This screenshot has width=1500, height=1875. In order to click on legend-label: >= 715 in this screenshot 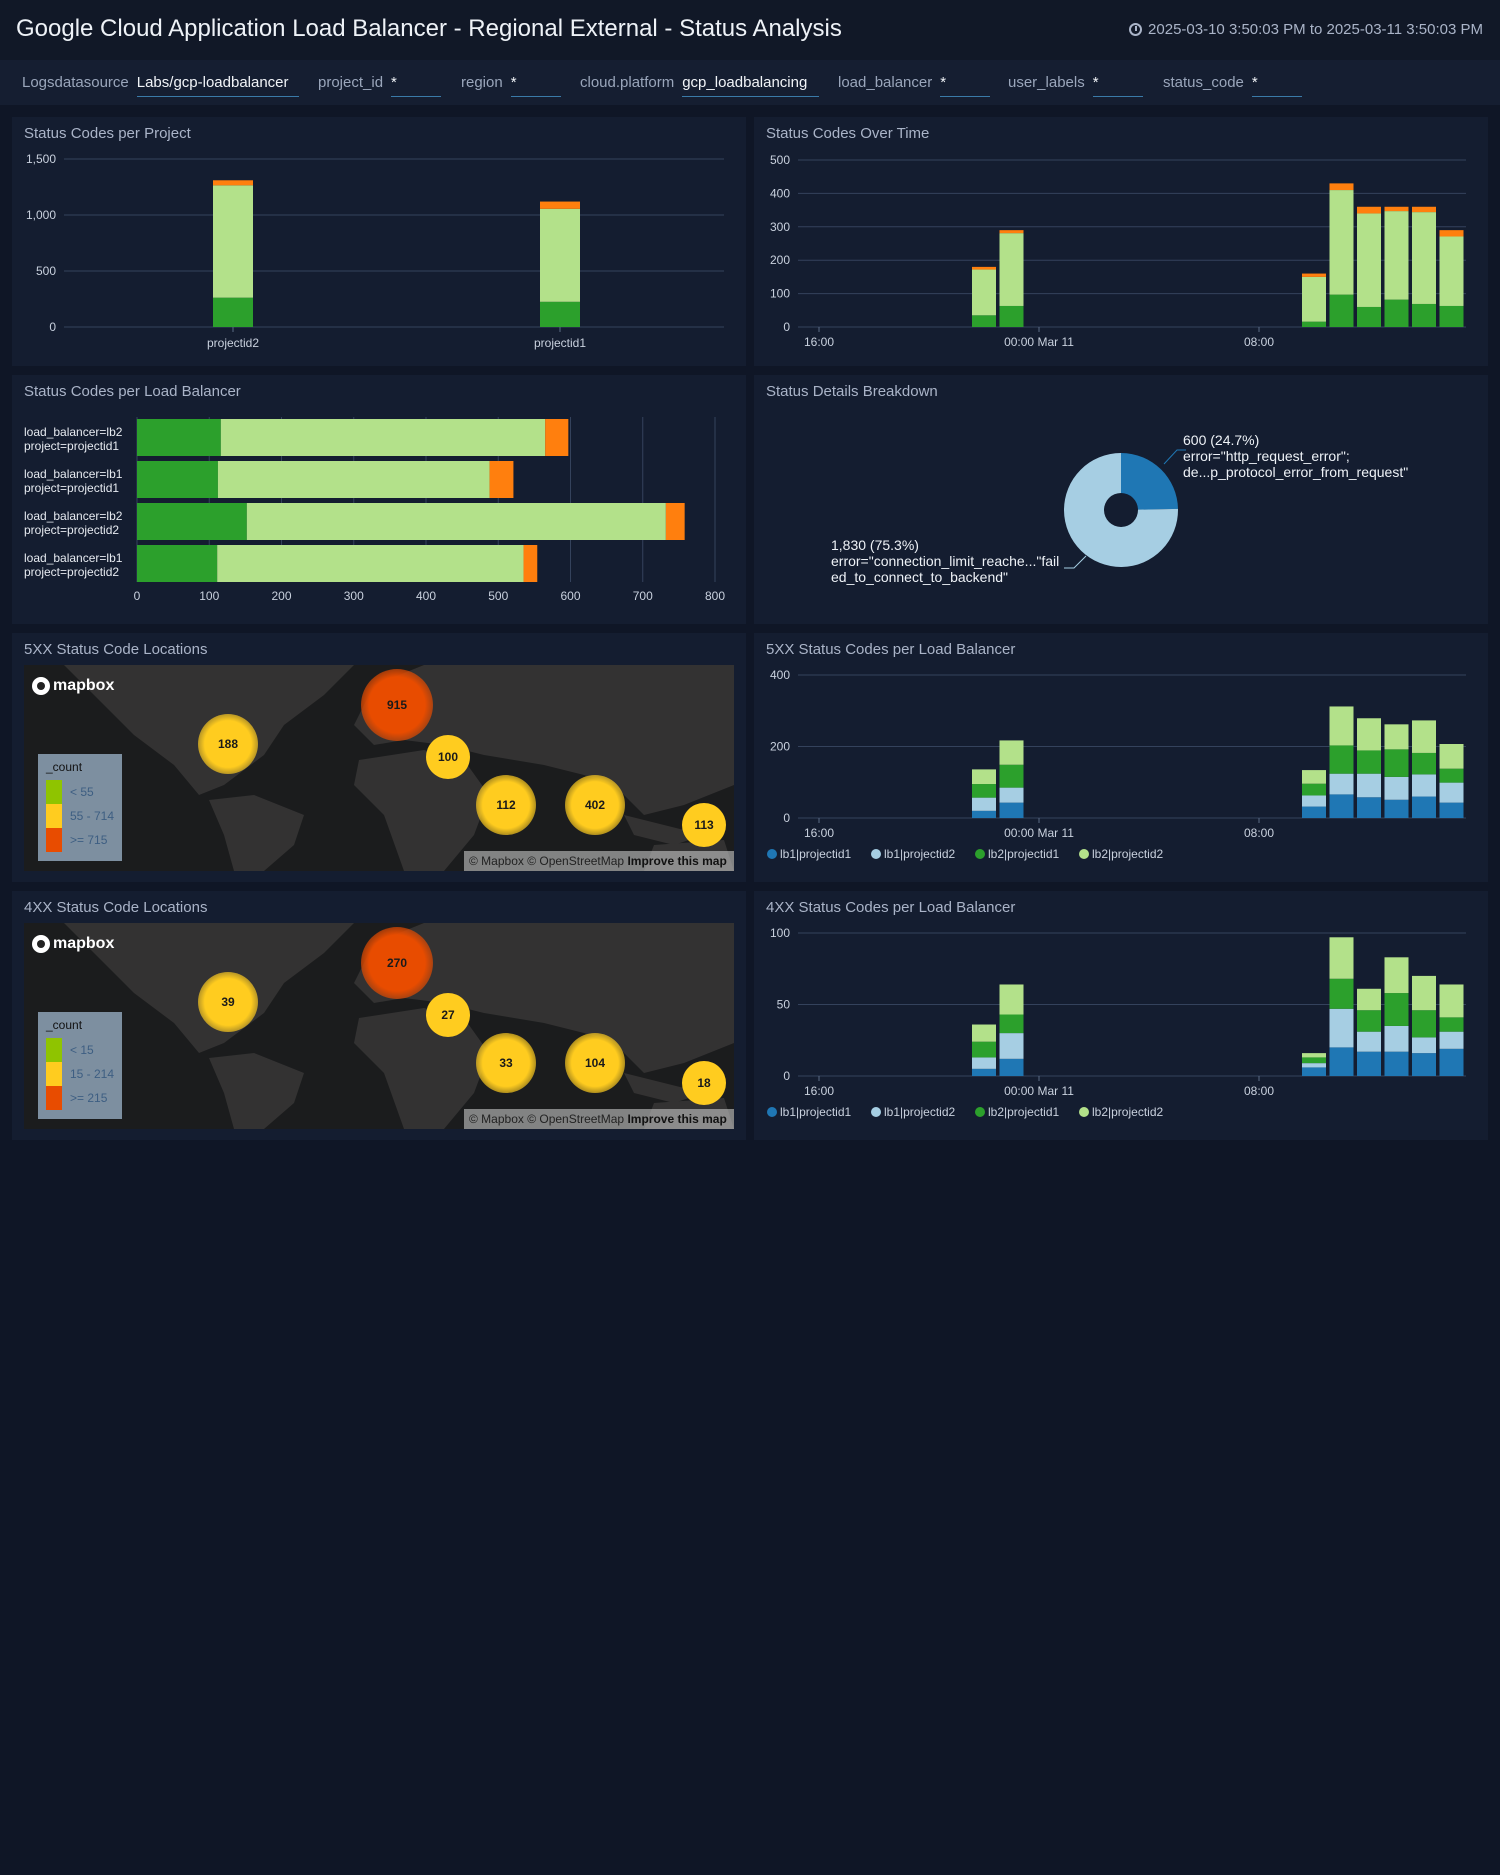, I will do `click(89, 840)`.